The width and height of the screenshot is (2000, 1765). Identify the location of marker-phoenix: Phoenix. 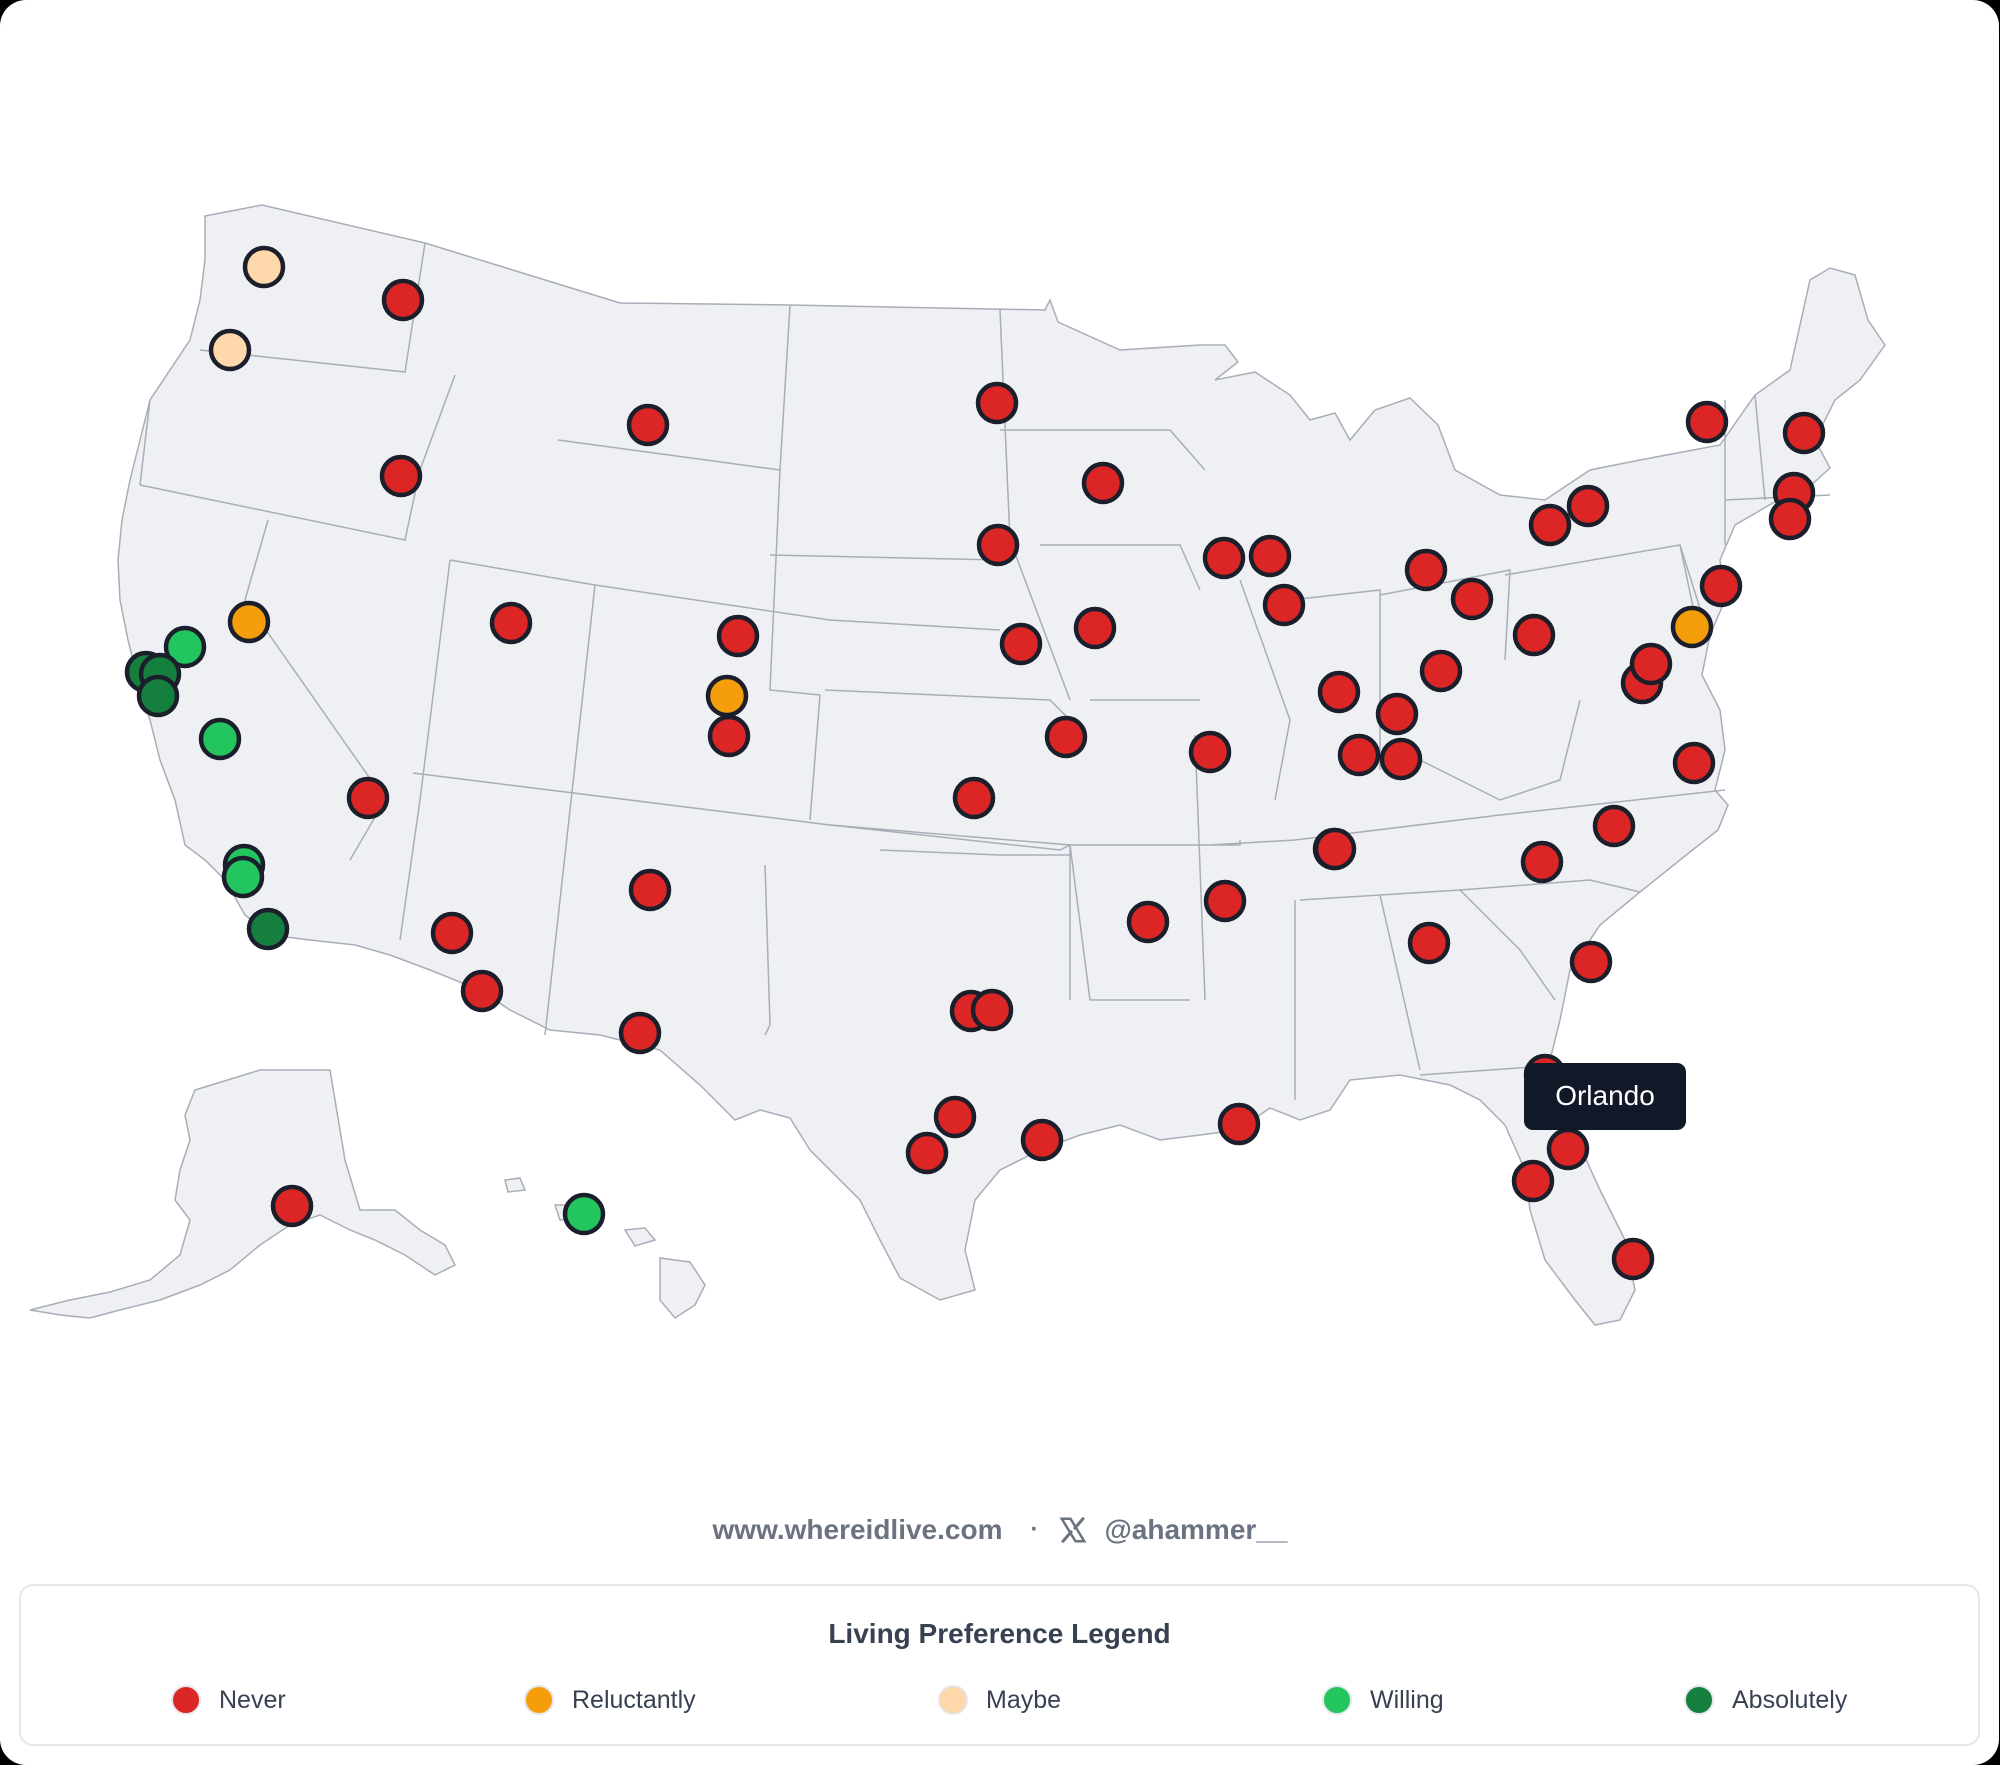
(452, 933).